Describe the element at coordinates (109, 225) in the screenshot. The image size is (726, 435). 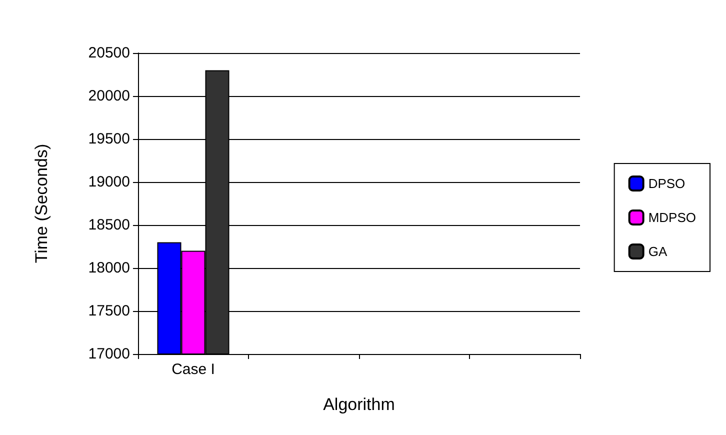
I see `y-tick-label: 18500` at that location.